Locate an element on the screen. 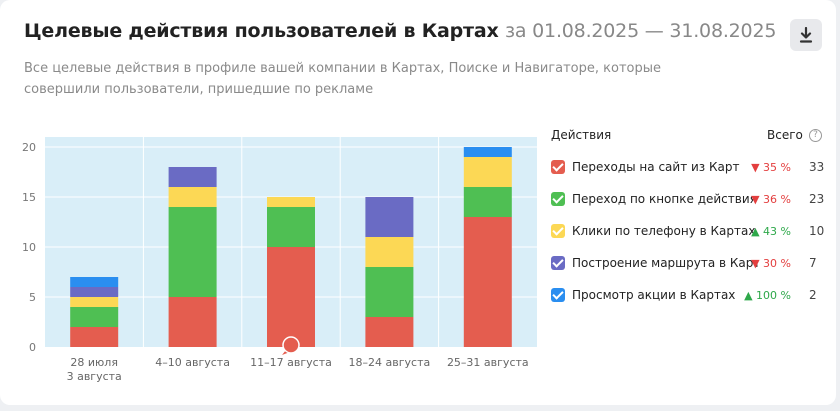  y-tick-label: 20 is located at coordinates (29, 147).